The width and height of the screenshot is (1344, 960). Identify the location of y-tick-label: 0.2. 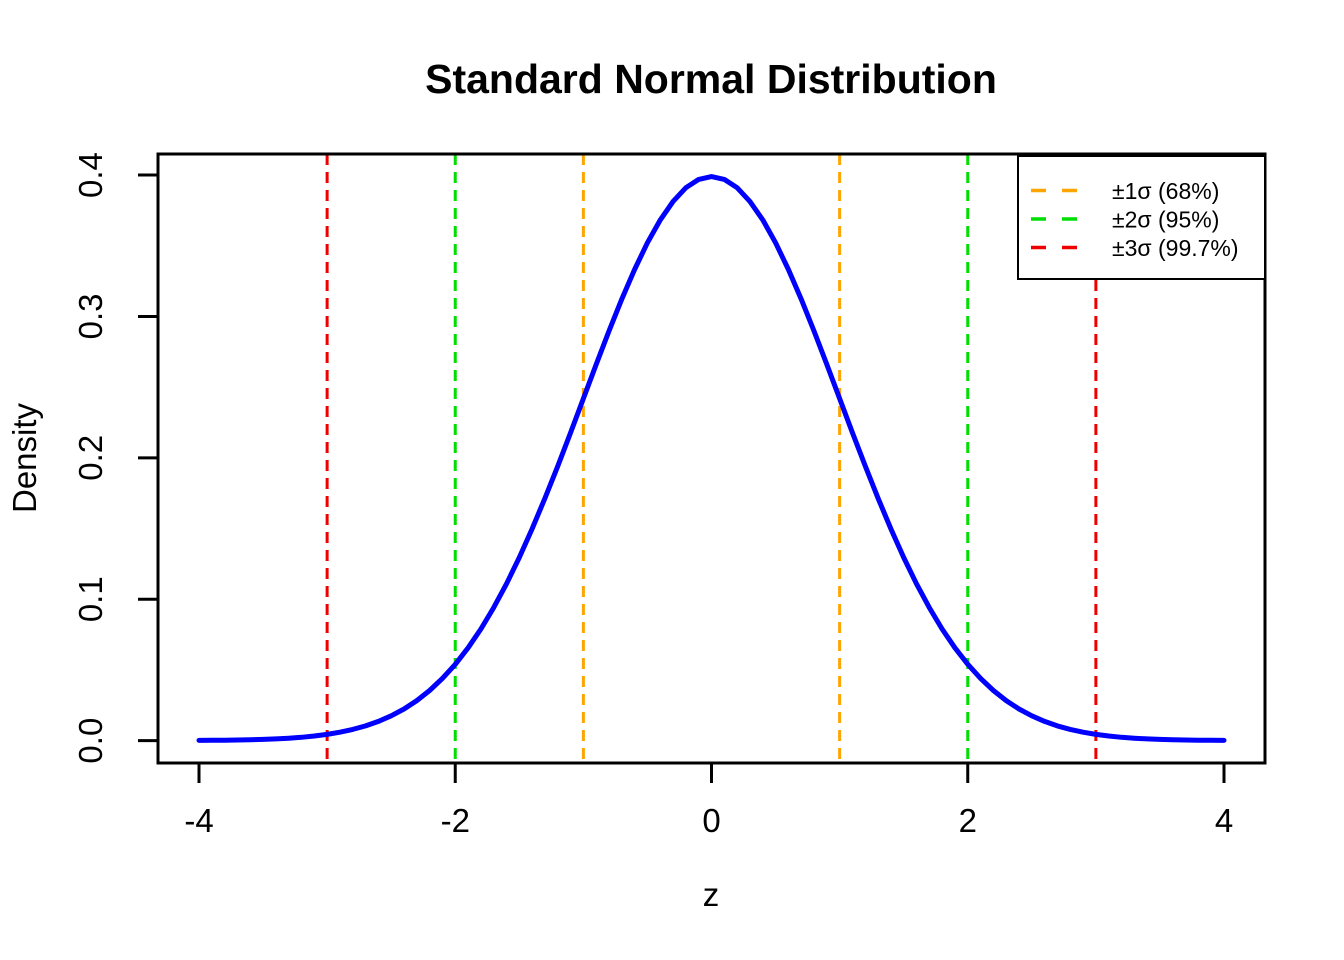
(90, 458).